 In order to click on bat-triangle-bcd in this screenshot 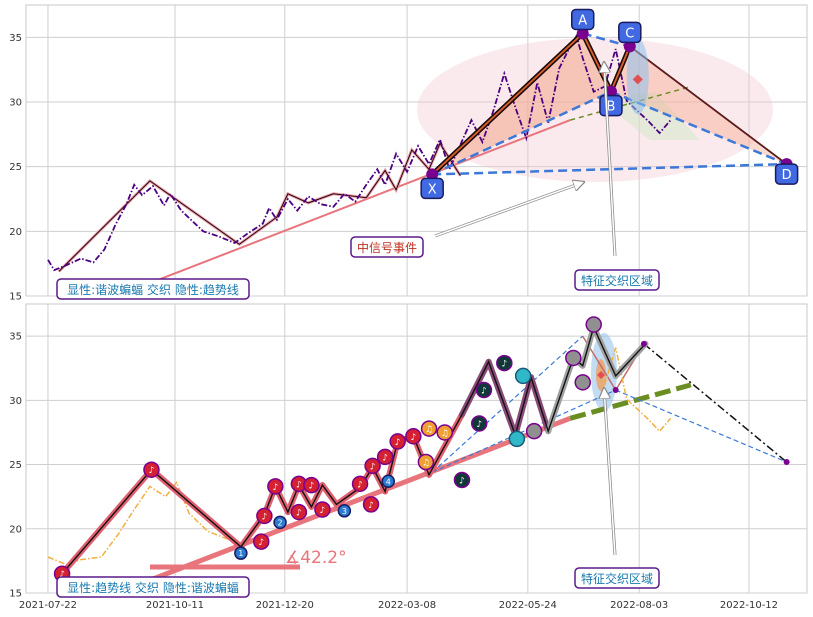, I will do `click(698, 105)`.